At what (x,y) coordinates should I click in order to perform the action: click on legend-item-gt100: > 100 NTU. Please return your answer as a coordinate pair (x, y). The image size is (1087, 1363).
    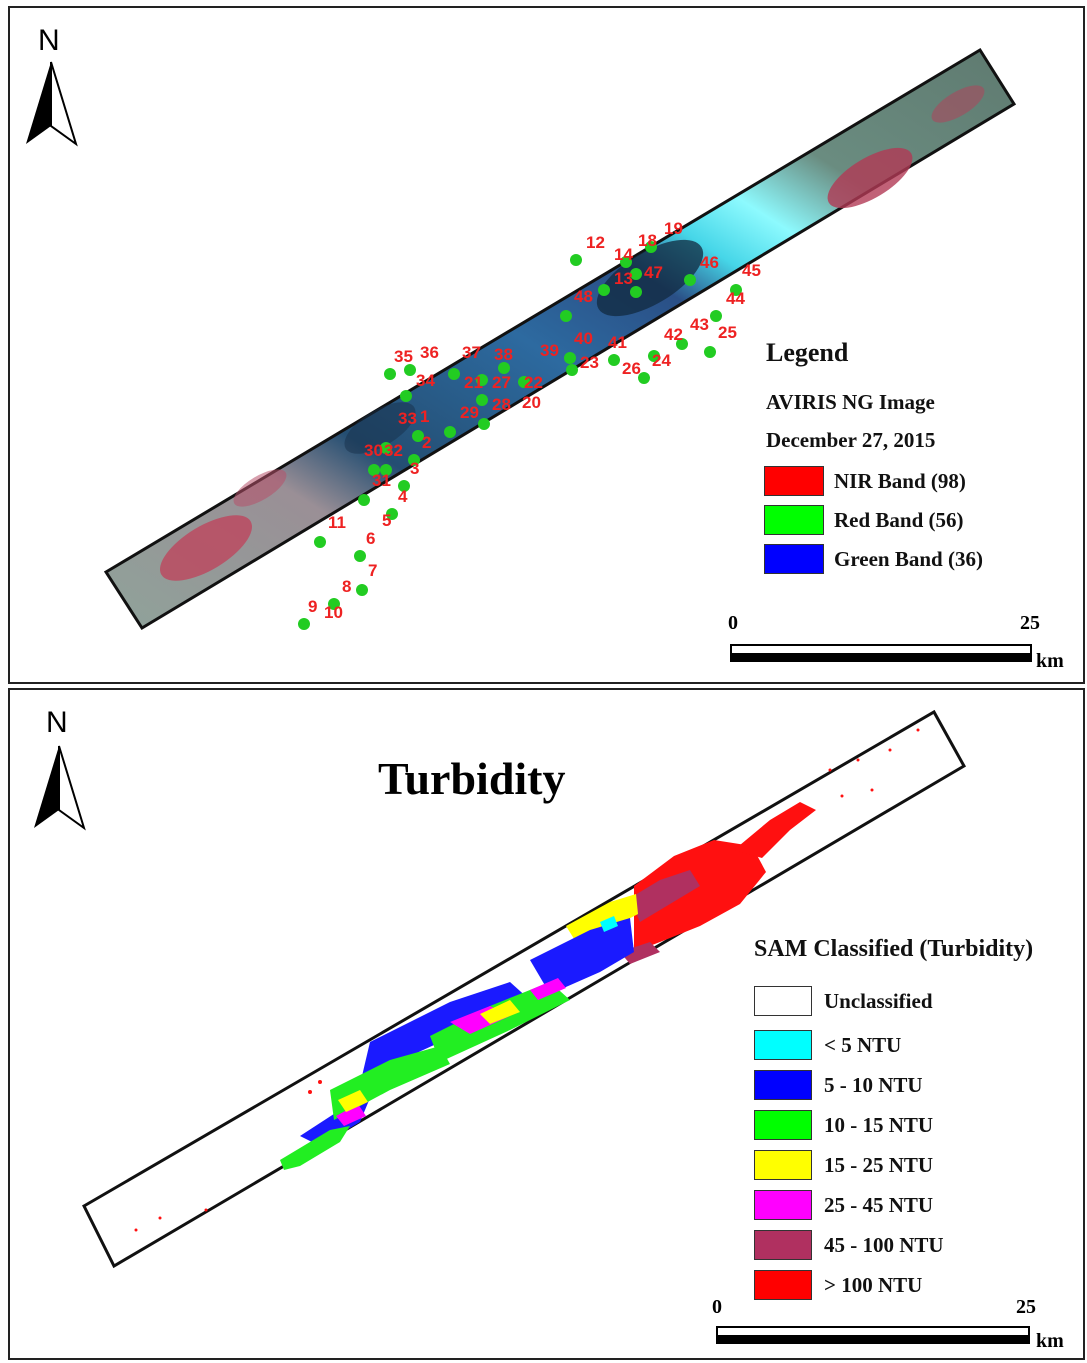
    Looking at the image, I should click on (838, 1285).